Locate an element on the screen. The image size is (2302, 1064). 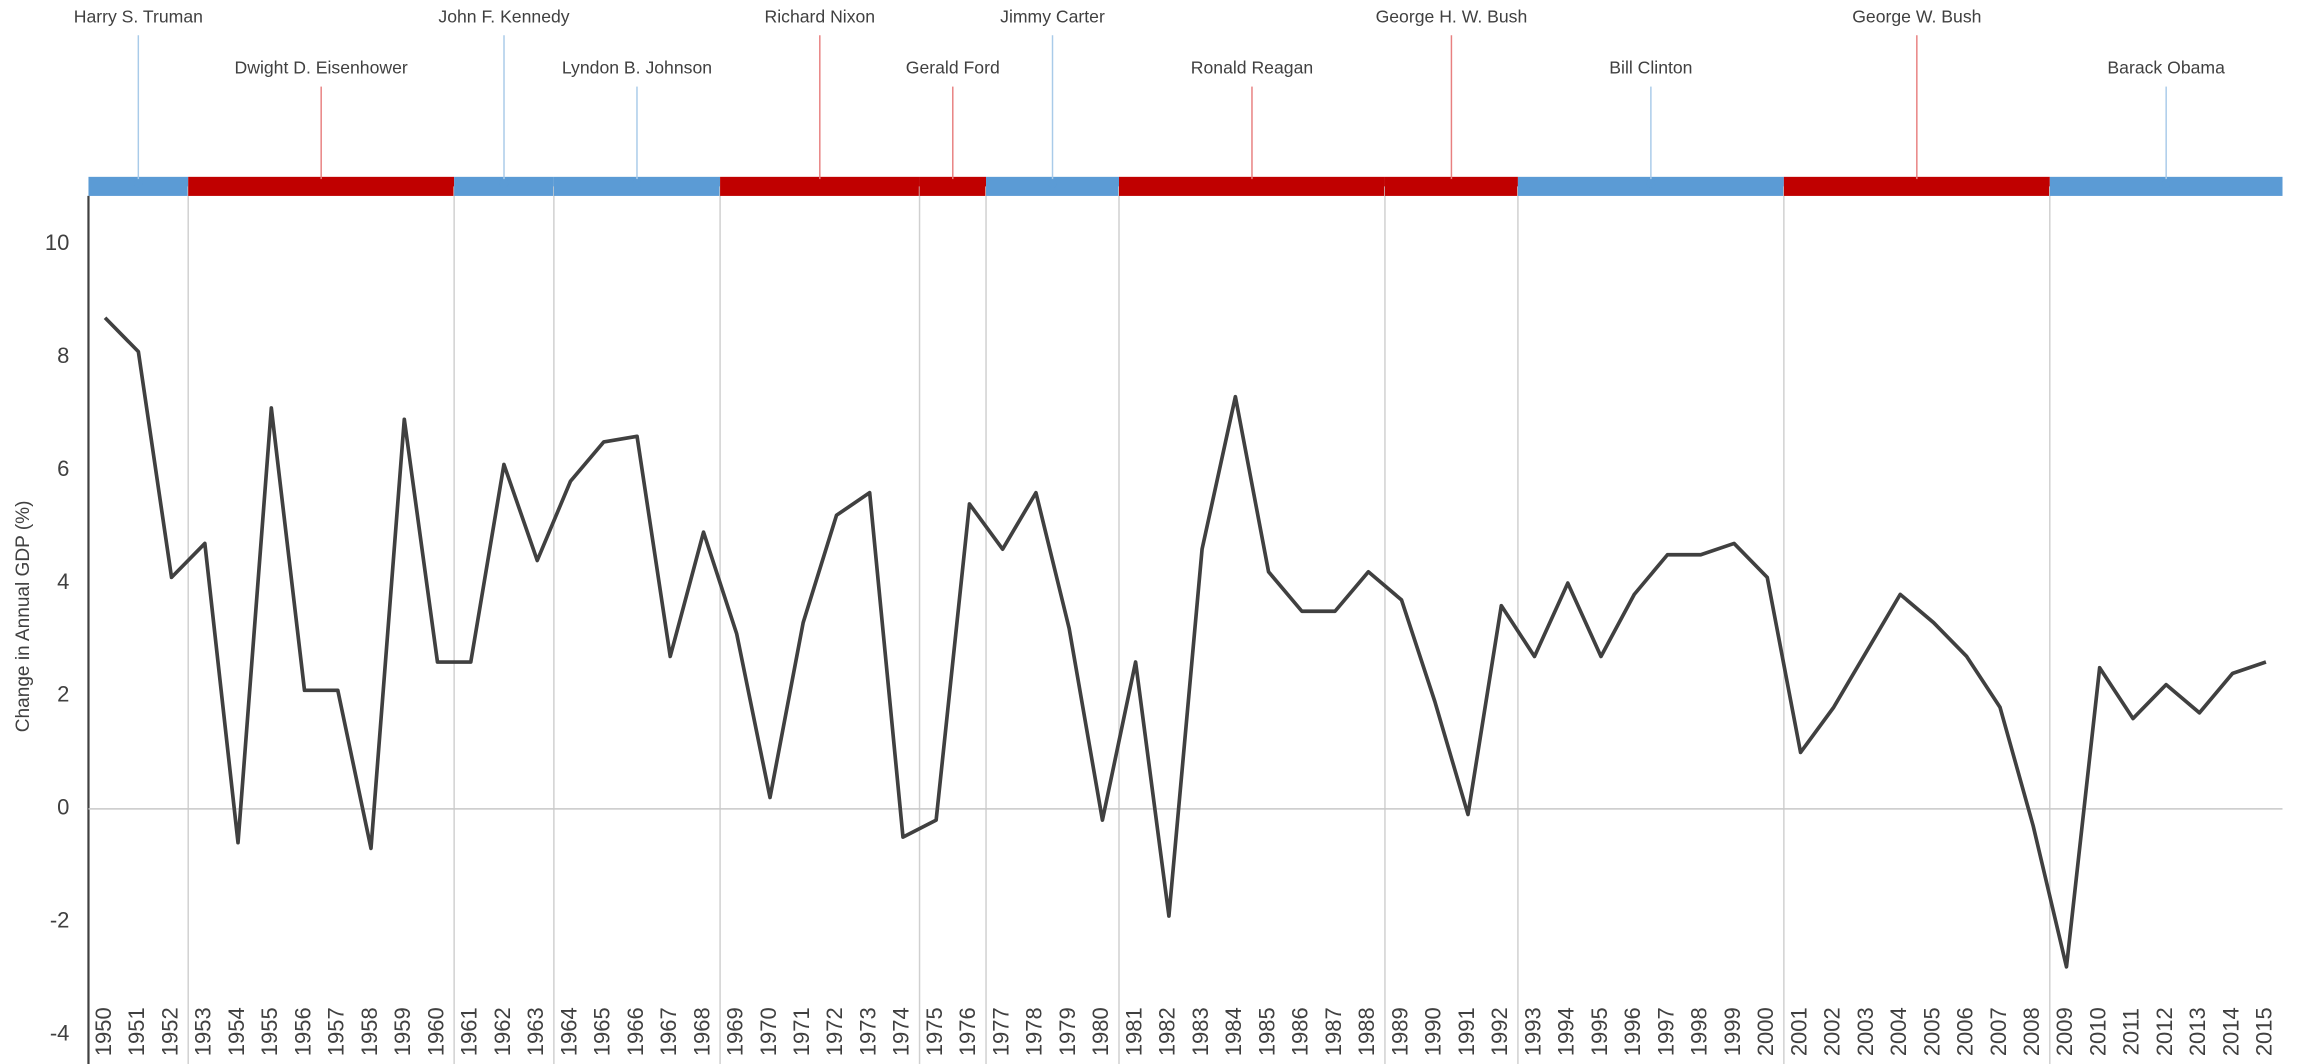
x-tick-label: 1956 is located at coordinates (302, 1031).